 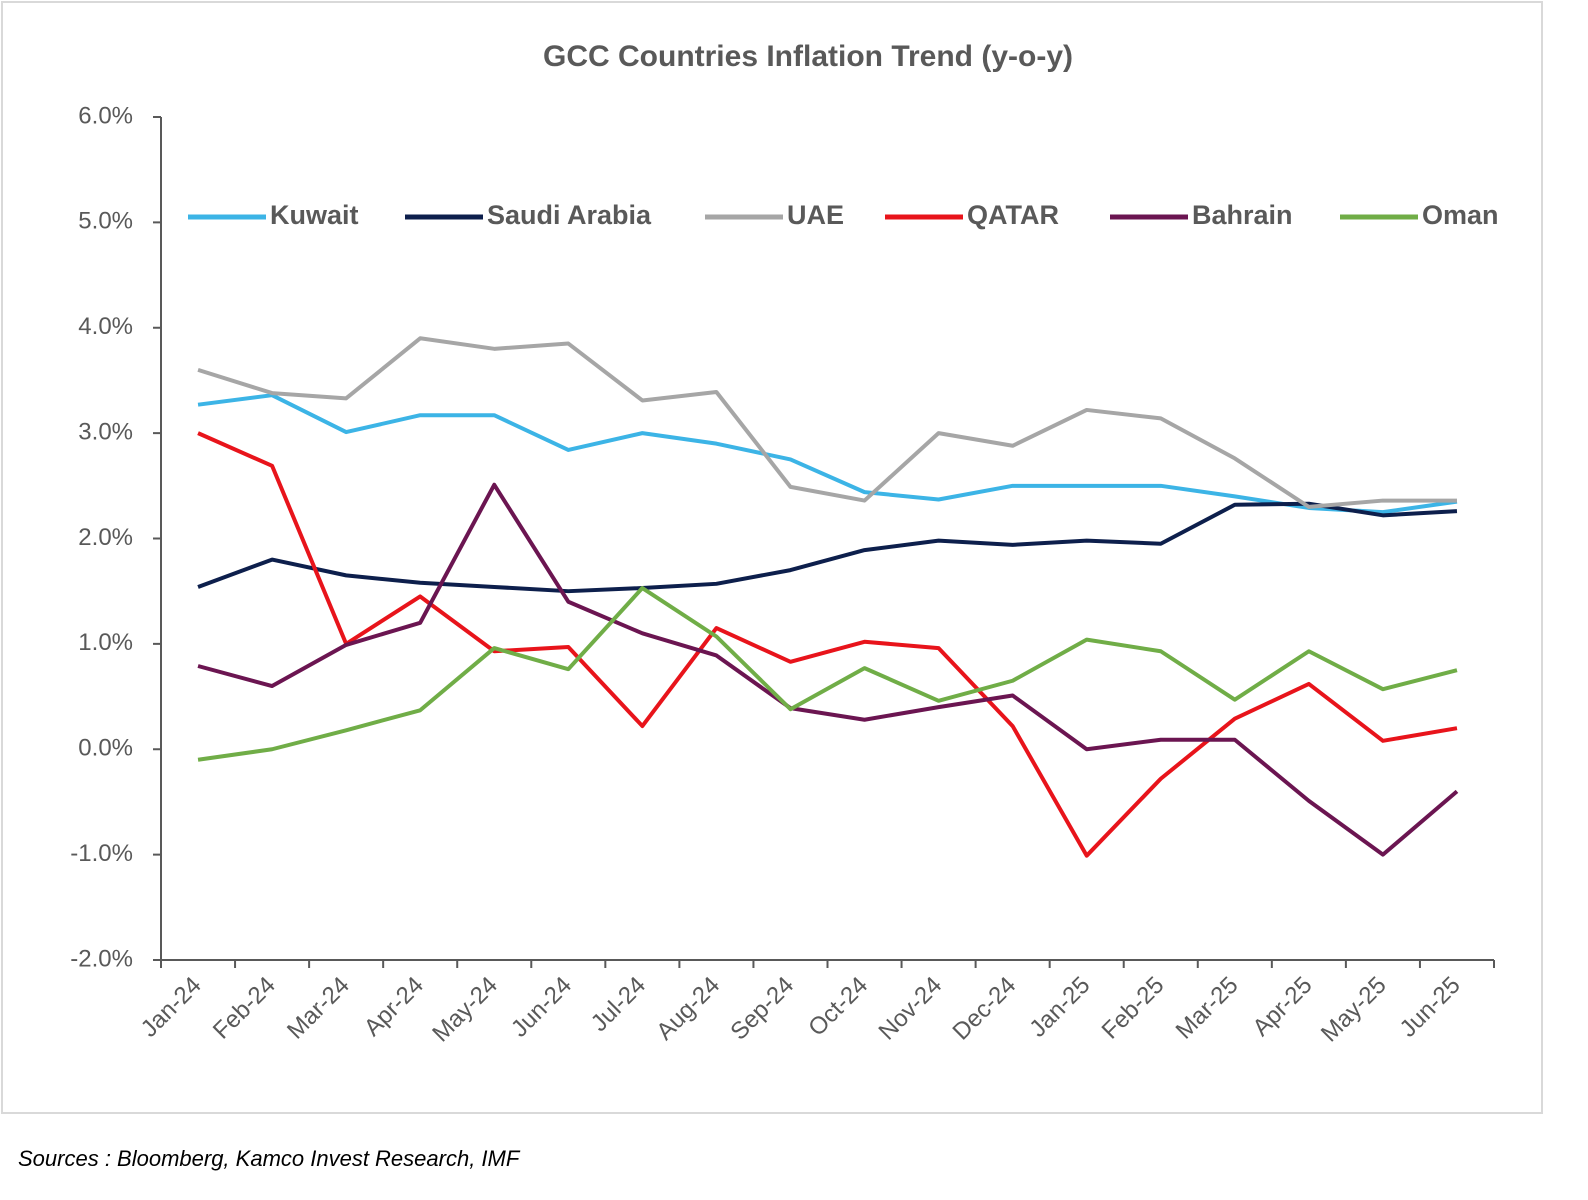 I want to click on legend-label: Saudi Arabia, so click(x=569, y=215).